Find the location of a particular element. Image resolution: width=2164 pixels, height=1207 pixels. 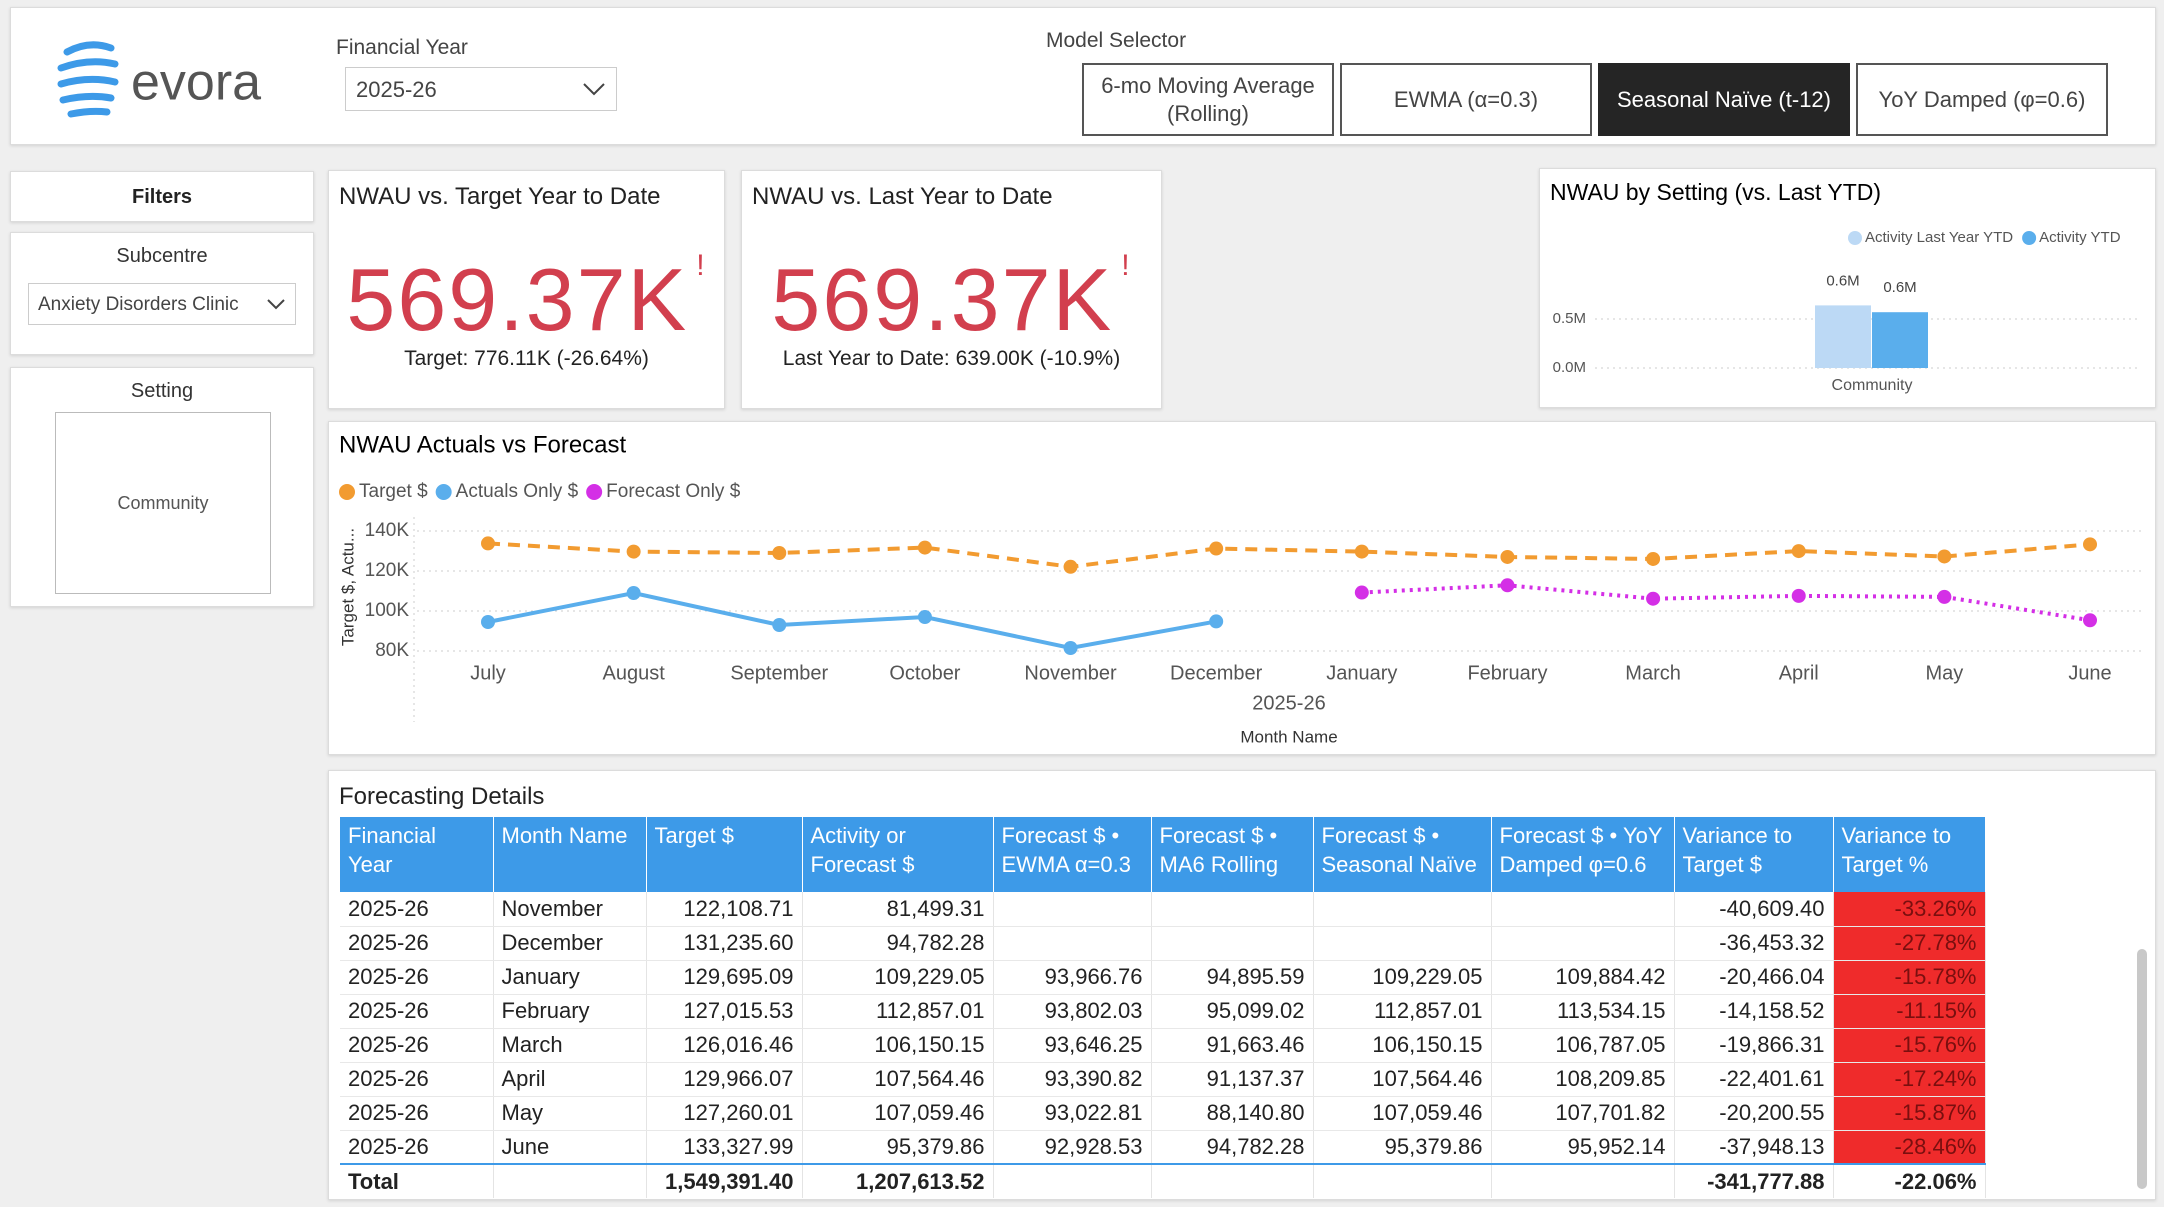

column-header: Financial Year is located at coordinates (417, 854).